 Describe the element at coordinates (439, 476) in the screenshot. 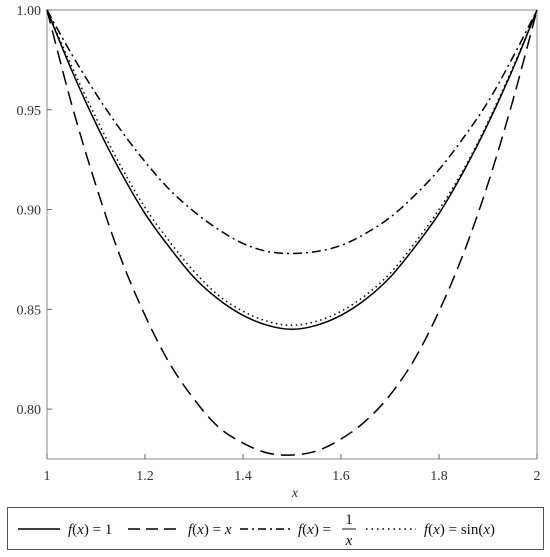

I see `x-tick-label: 1.8` at that location.